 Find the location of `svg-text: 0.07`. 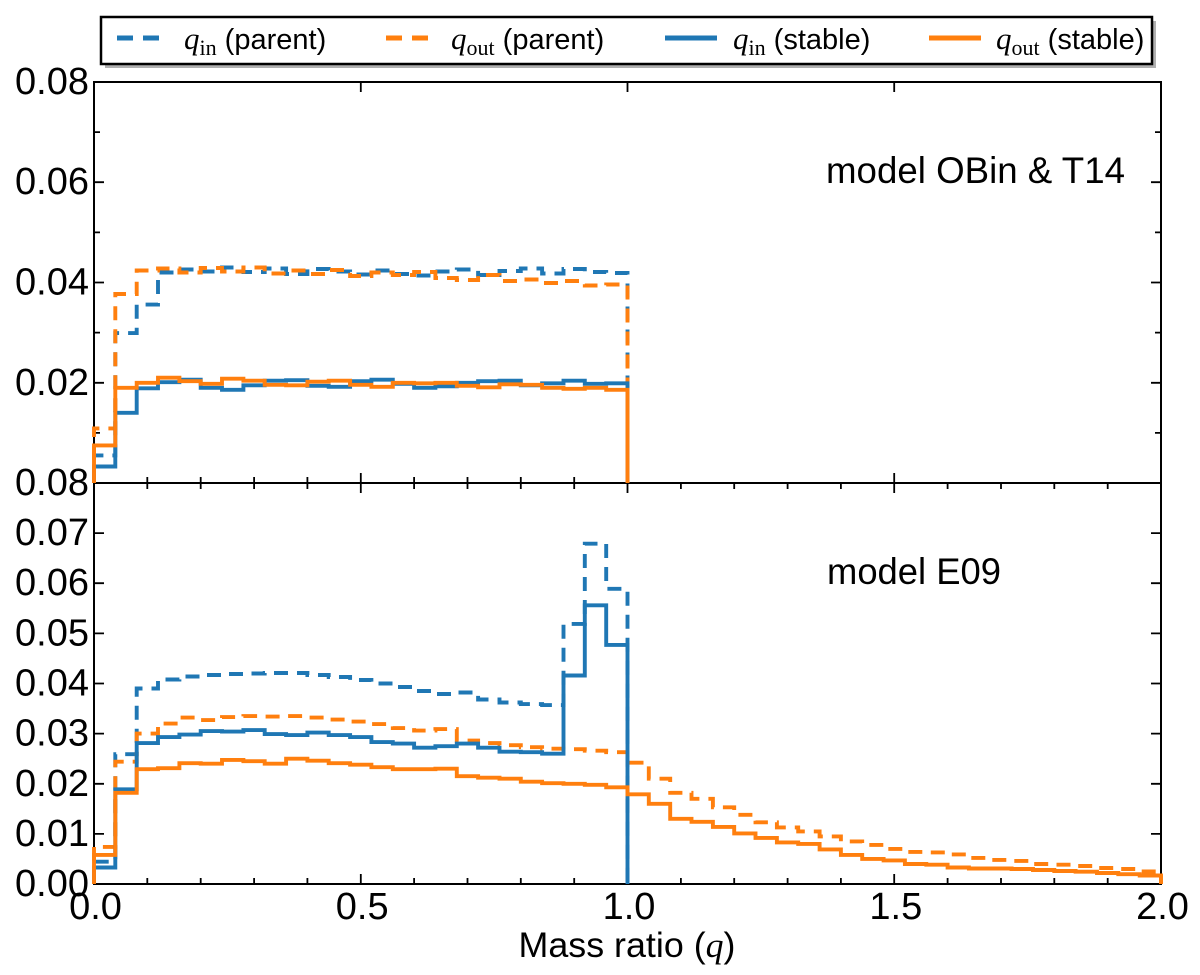

svg-text: 0.07 is located at coordinates (52, 533).